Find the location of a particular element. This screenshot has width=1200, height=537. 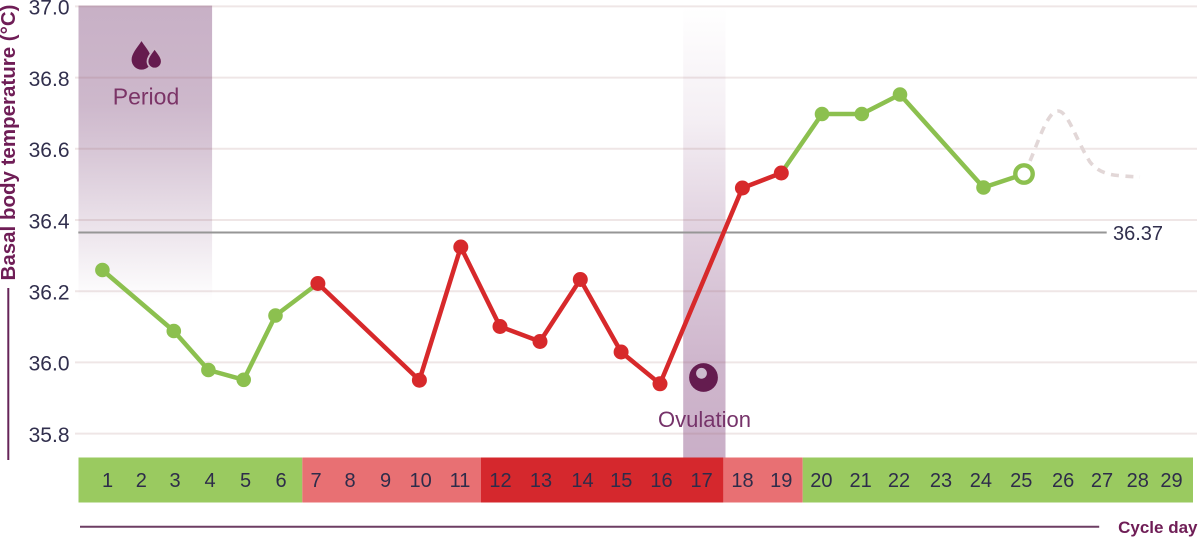

svg-text: 12 is located at coordinates (500, 481).